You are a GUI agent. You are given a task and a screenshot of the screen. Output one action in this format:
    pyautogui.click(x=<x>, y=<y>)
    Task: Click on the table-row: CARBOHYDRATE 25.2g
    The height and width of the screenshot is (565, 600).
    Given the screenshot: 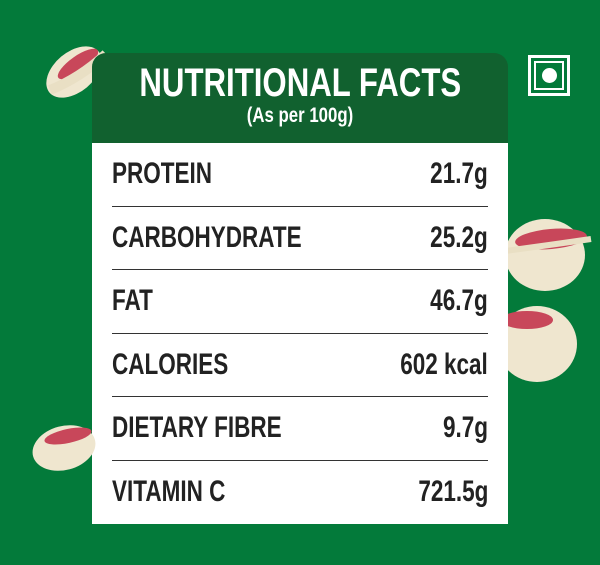 What is the action you would take?
    pyautogui.click(x=300, y=238)
    